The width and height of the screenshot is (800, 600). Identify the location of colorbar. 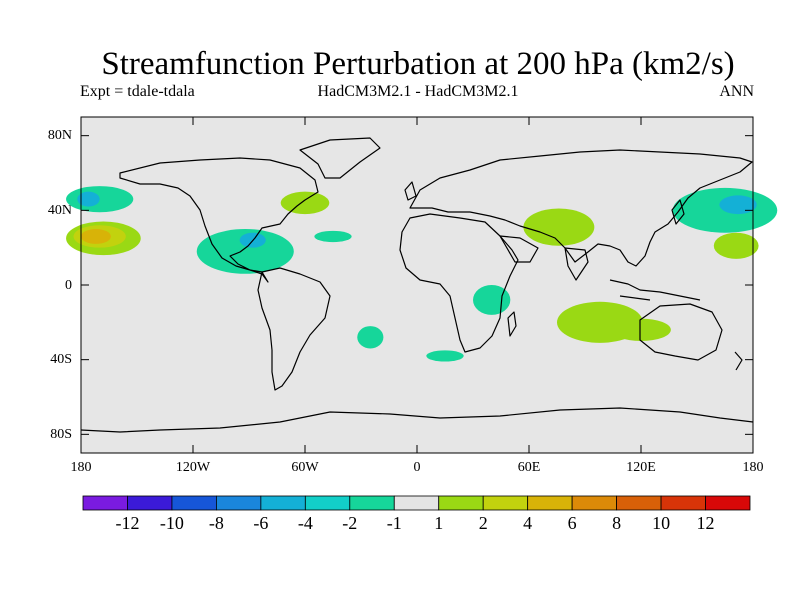
(416, 503).